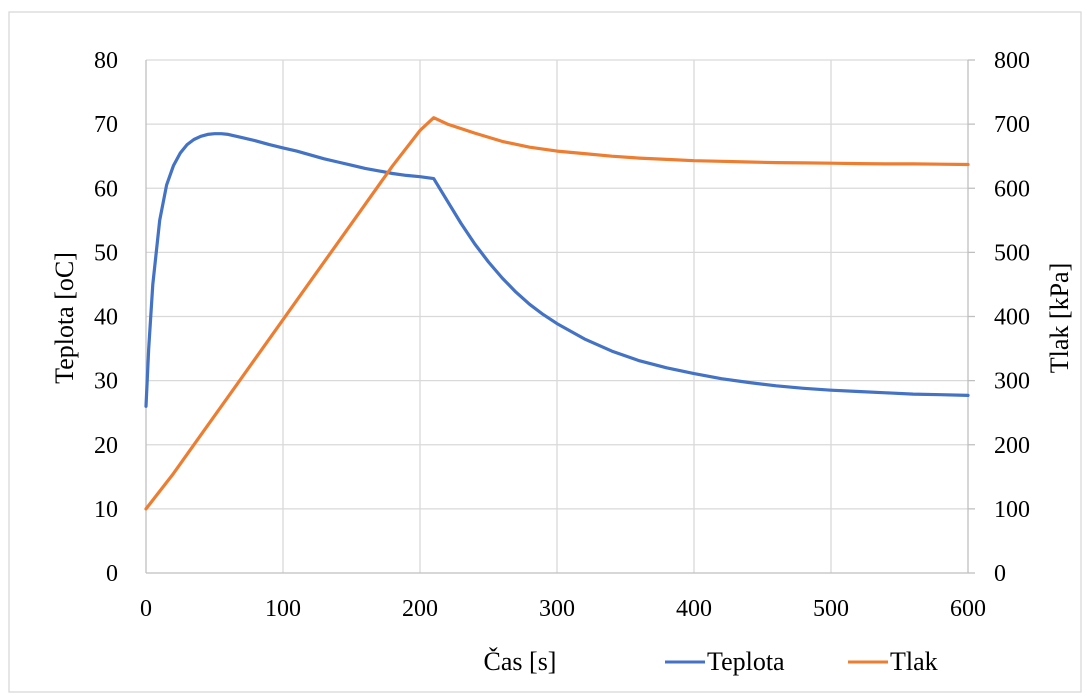 Image resolution: width=1090 pixels, height=700 pixels. I want to click on y2-tick-label: 800, so click(1012, 61).